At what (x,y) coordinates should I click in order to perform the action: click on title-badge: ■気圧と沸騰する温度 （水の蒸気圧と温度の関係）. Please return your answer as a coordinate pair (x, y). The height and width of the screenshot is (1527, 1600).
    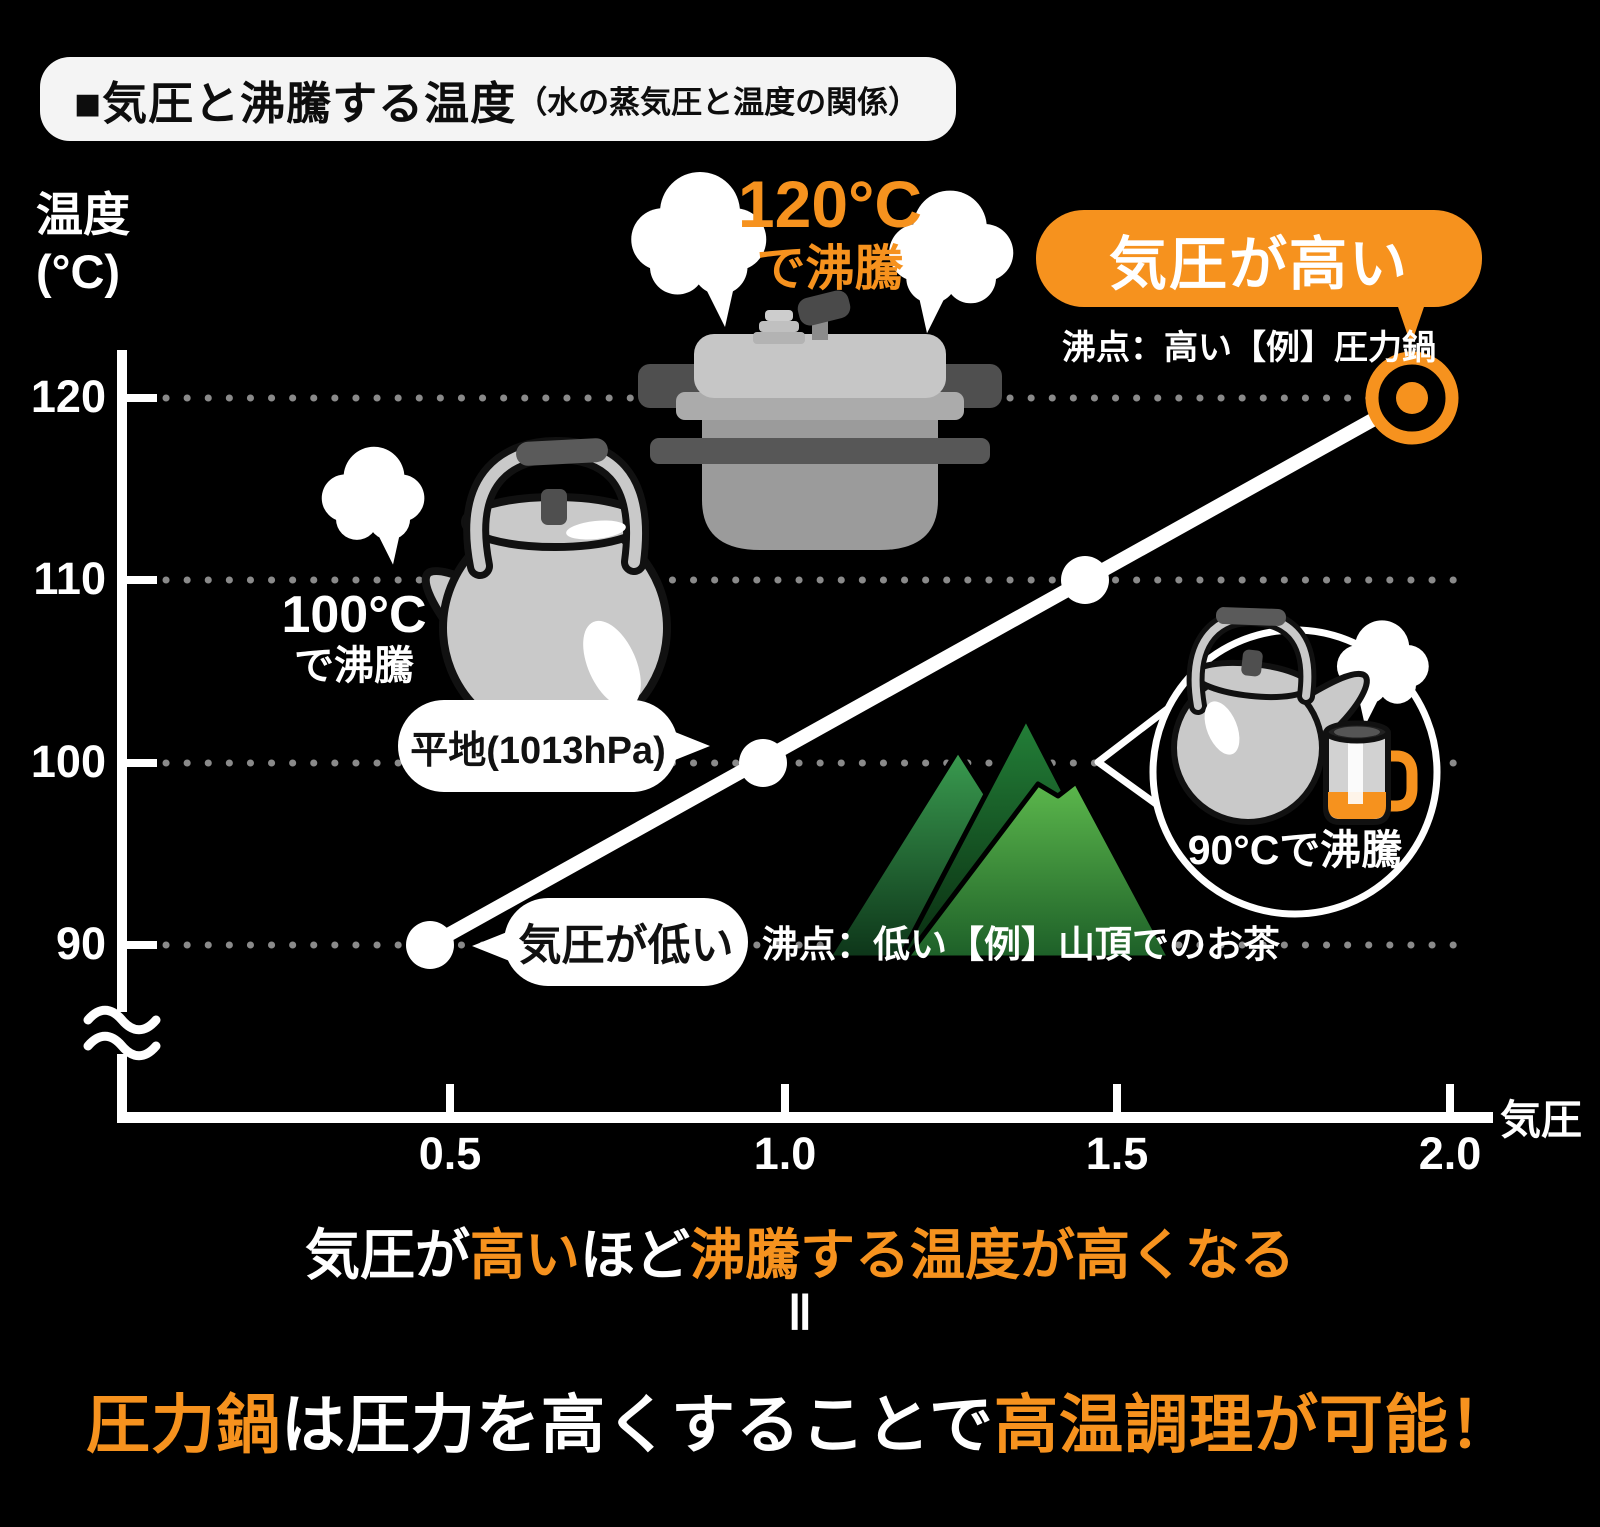
    Looking at the image, I should click on (498, 99).